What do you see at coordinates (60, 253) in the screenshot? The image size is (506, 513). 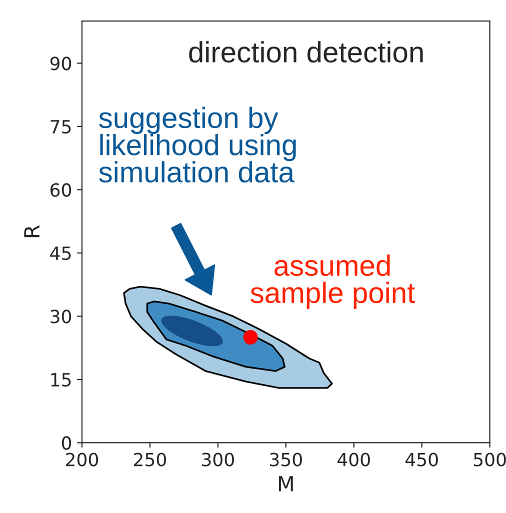 I see `y-tick-label: 45` at bounding box center [60, 253].